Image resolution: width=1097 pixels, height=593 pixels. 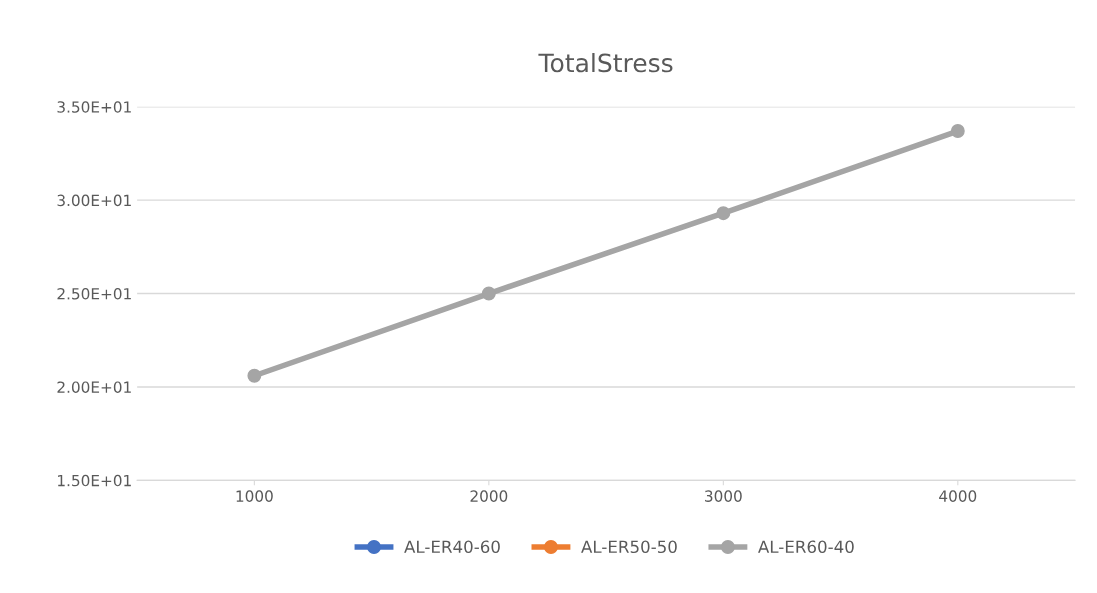 What do you see at coordinates (452, 547) in the screenshot?
I see `legend-label: AL-ER40-60` at bounding box center [452, 547].